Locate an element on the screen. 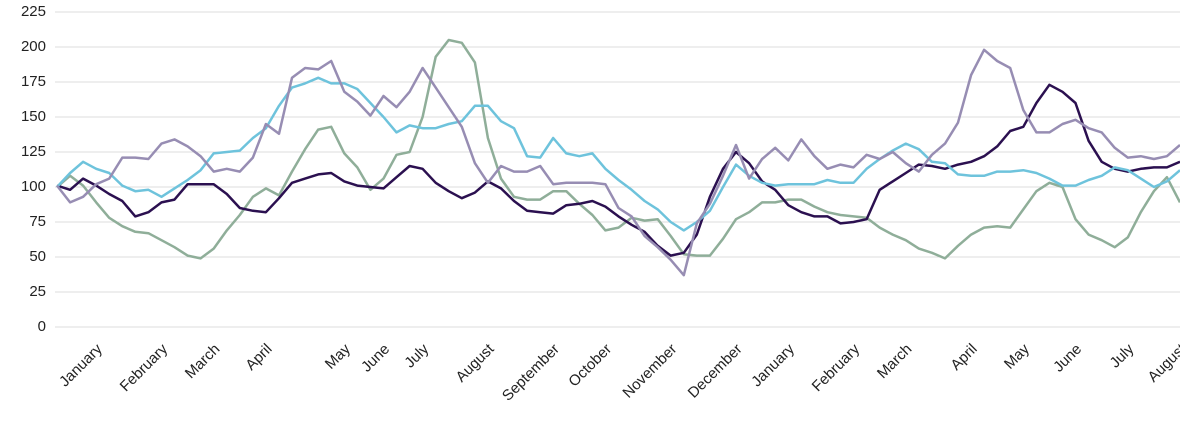  y-tick-label: 200 is located at coordinates (33, 46).